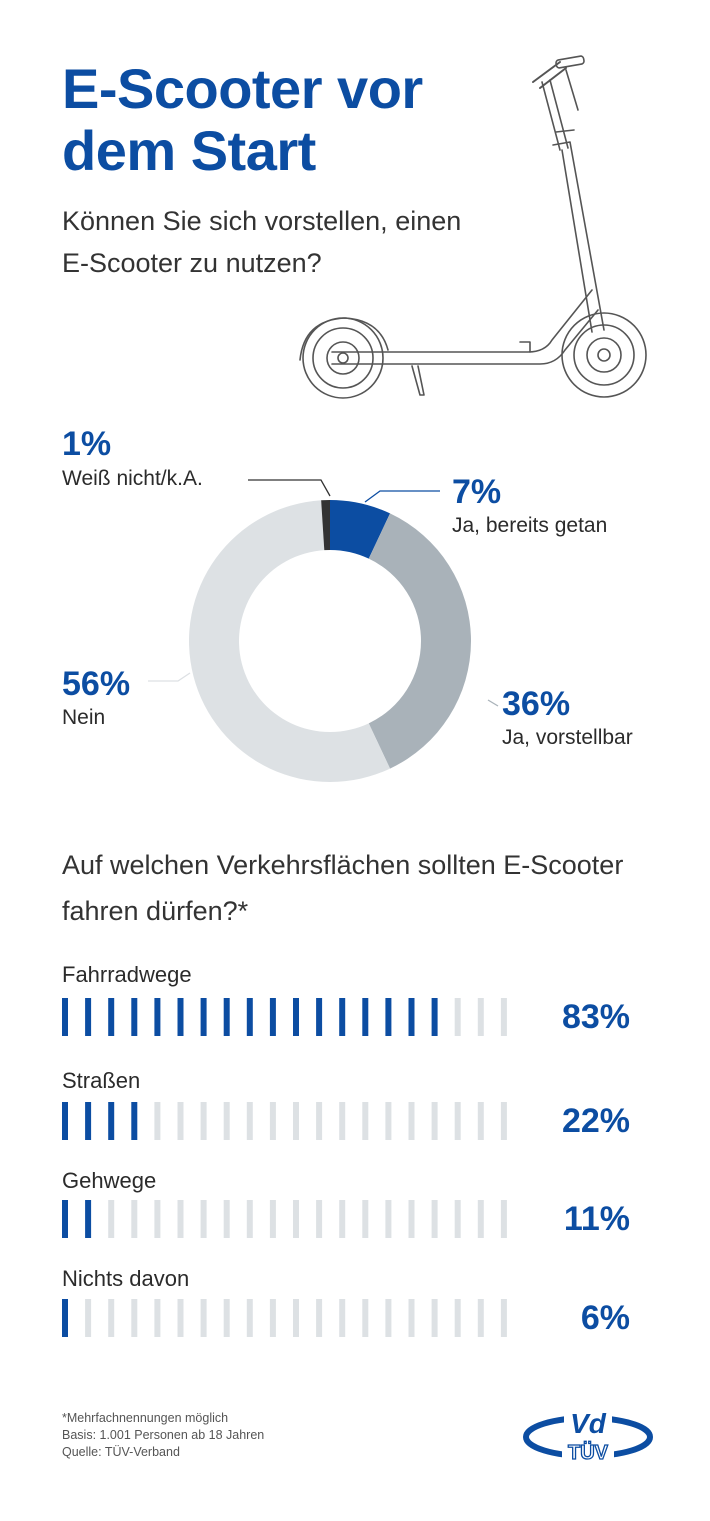  What do you see at coordinates (284, 1121) in the screenshot?
I see `bar-strassen` at bounding box center [284, 1121].